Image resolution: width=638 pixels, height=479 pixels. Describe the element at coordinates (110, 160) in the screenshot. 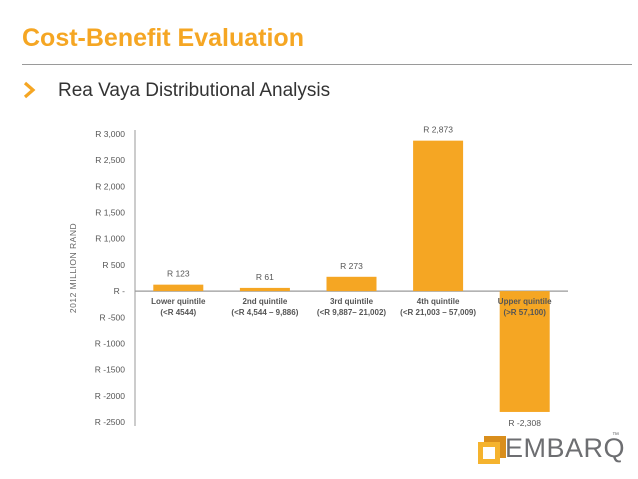

I see `y-tick-label: R 2,500` at that location.